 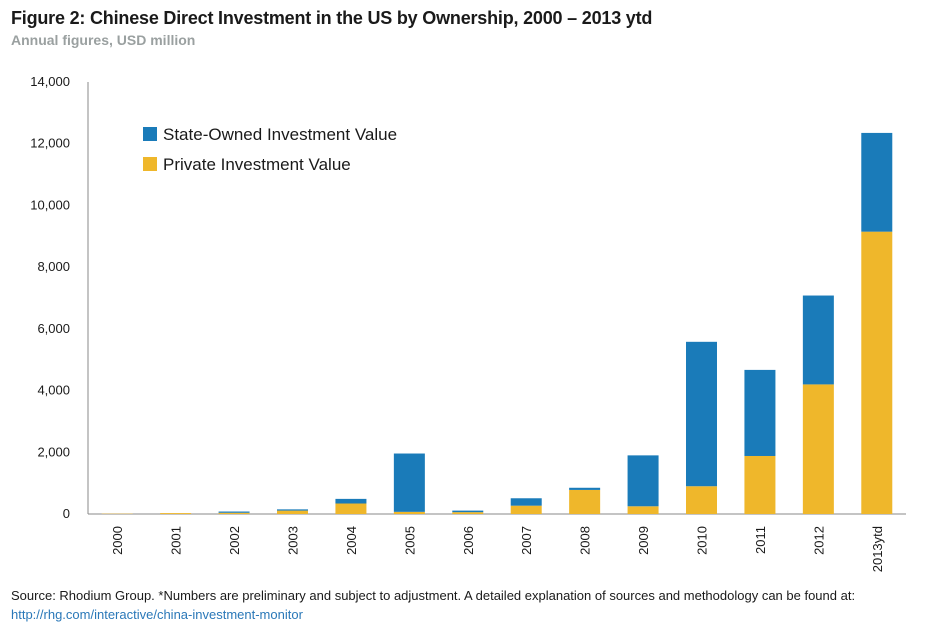 I want to click on x-tick-label: 2010, so click(x=702, y=540).